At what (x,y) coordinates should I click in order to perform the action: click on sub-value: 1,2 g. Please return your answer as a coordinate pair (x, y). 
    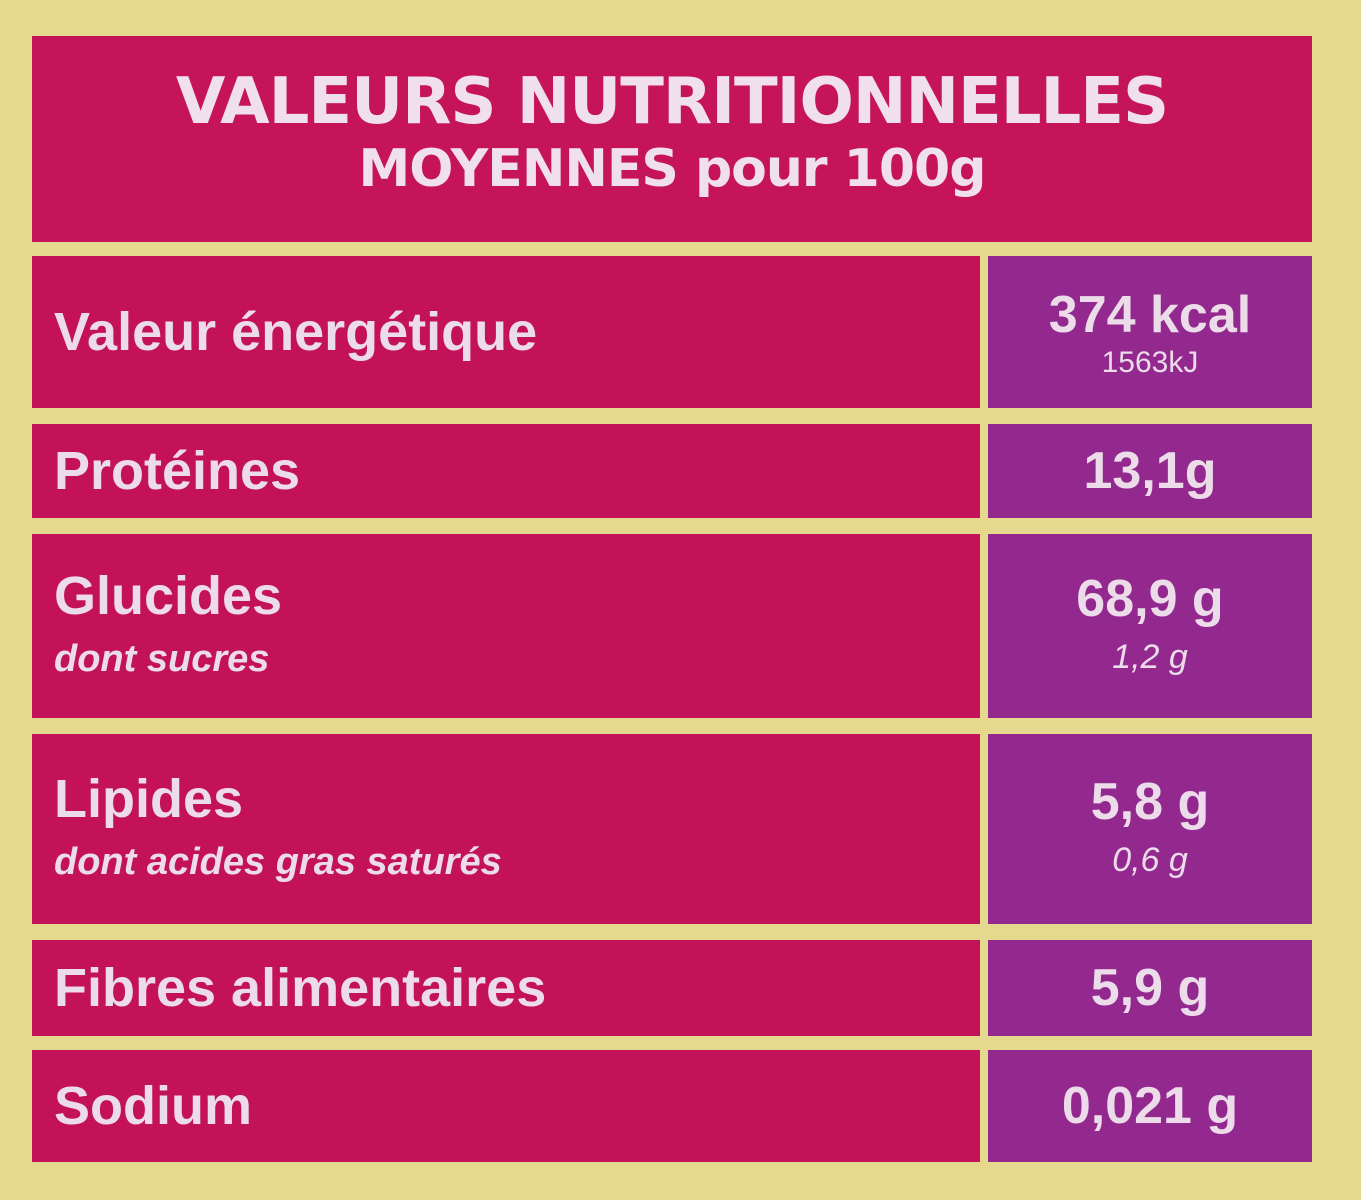
    Looking at the image, I should click on (1150, 657).